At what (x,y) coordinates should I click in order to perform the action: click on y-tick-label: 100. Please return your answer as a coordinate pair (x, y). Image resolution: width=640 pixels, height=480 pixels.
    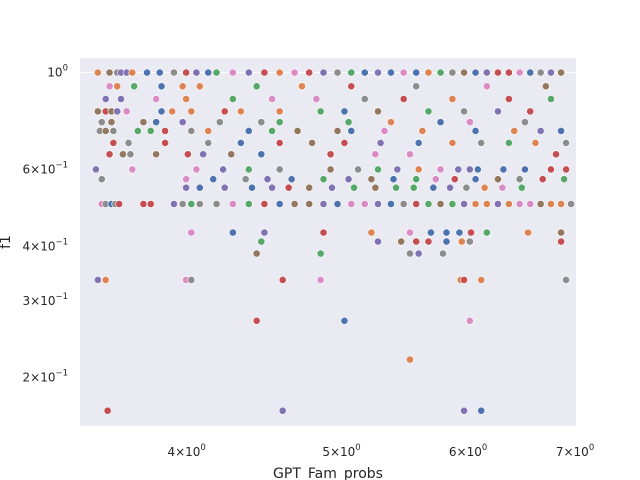
    Looking at the image, I should click on (57, 72).